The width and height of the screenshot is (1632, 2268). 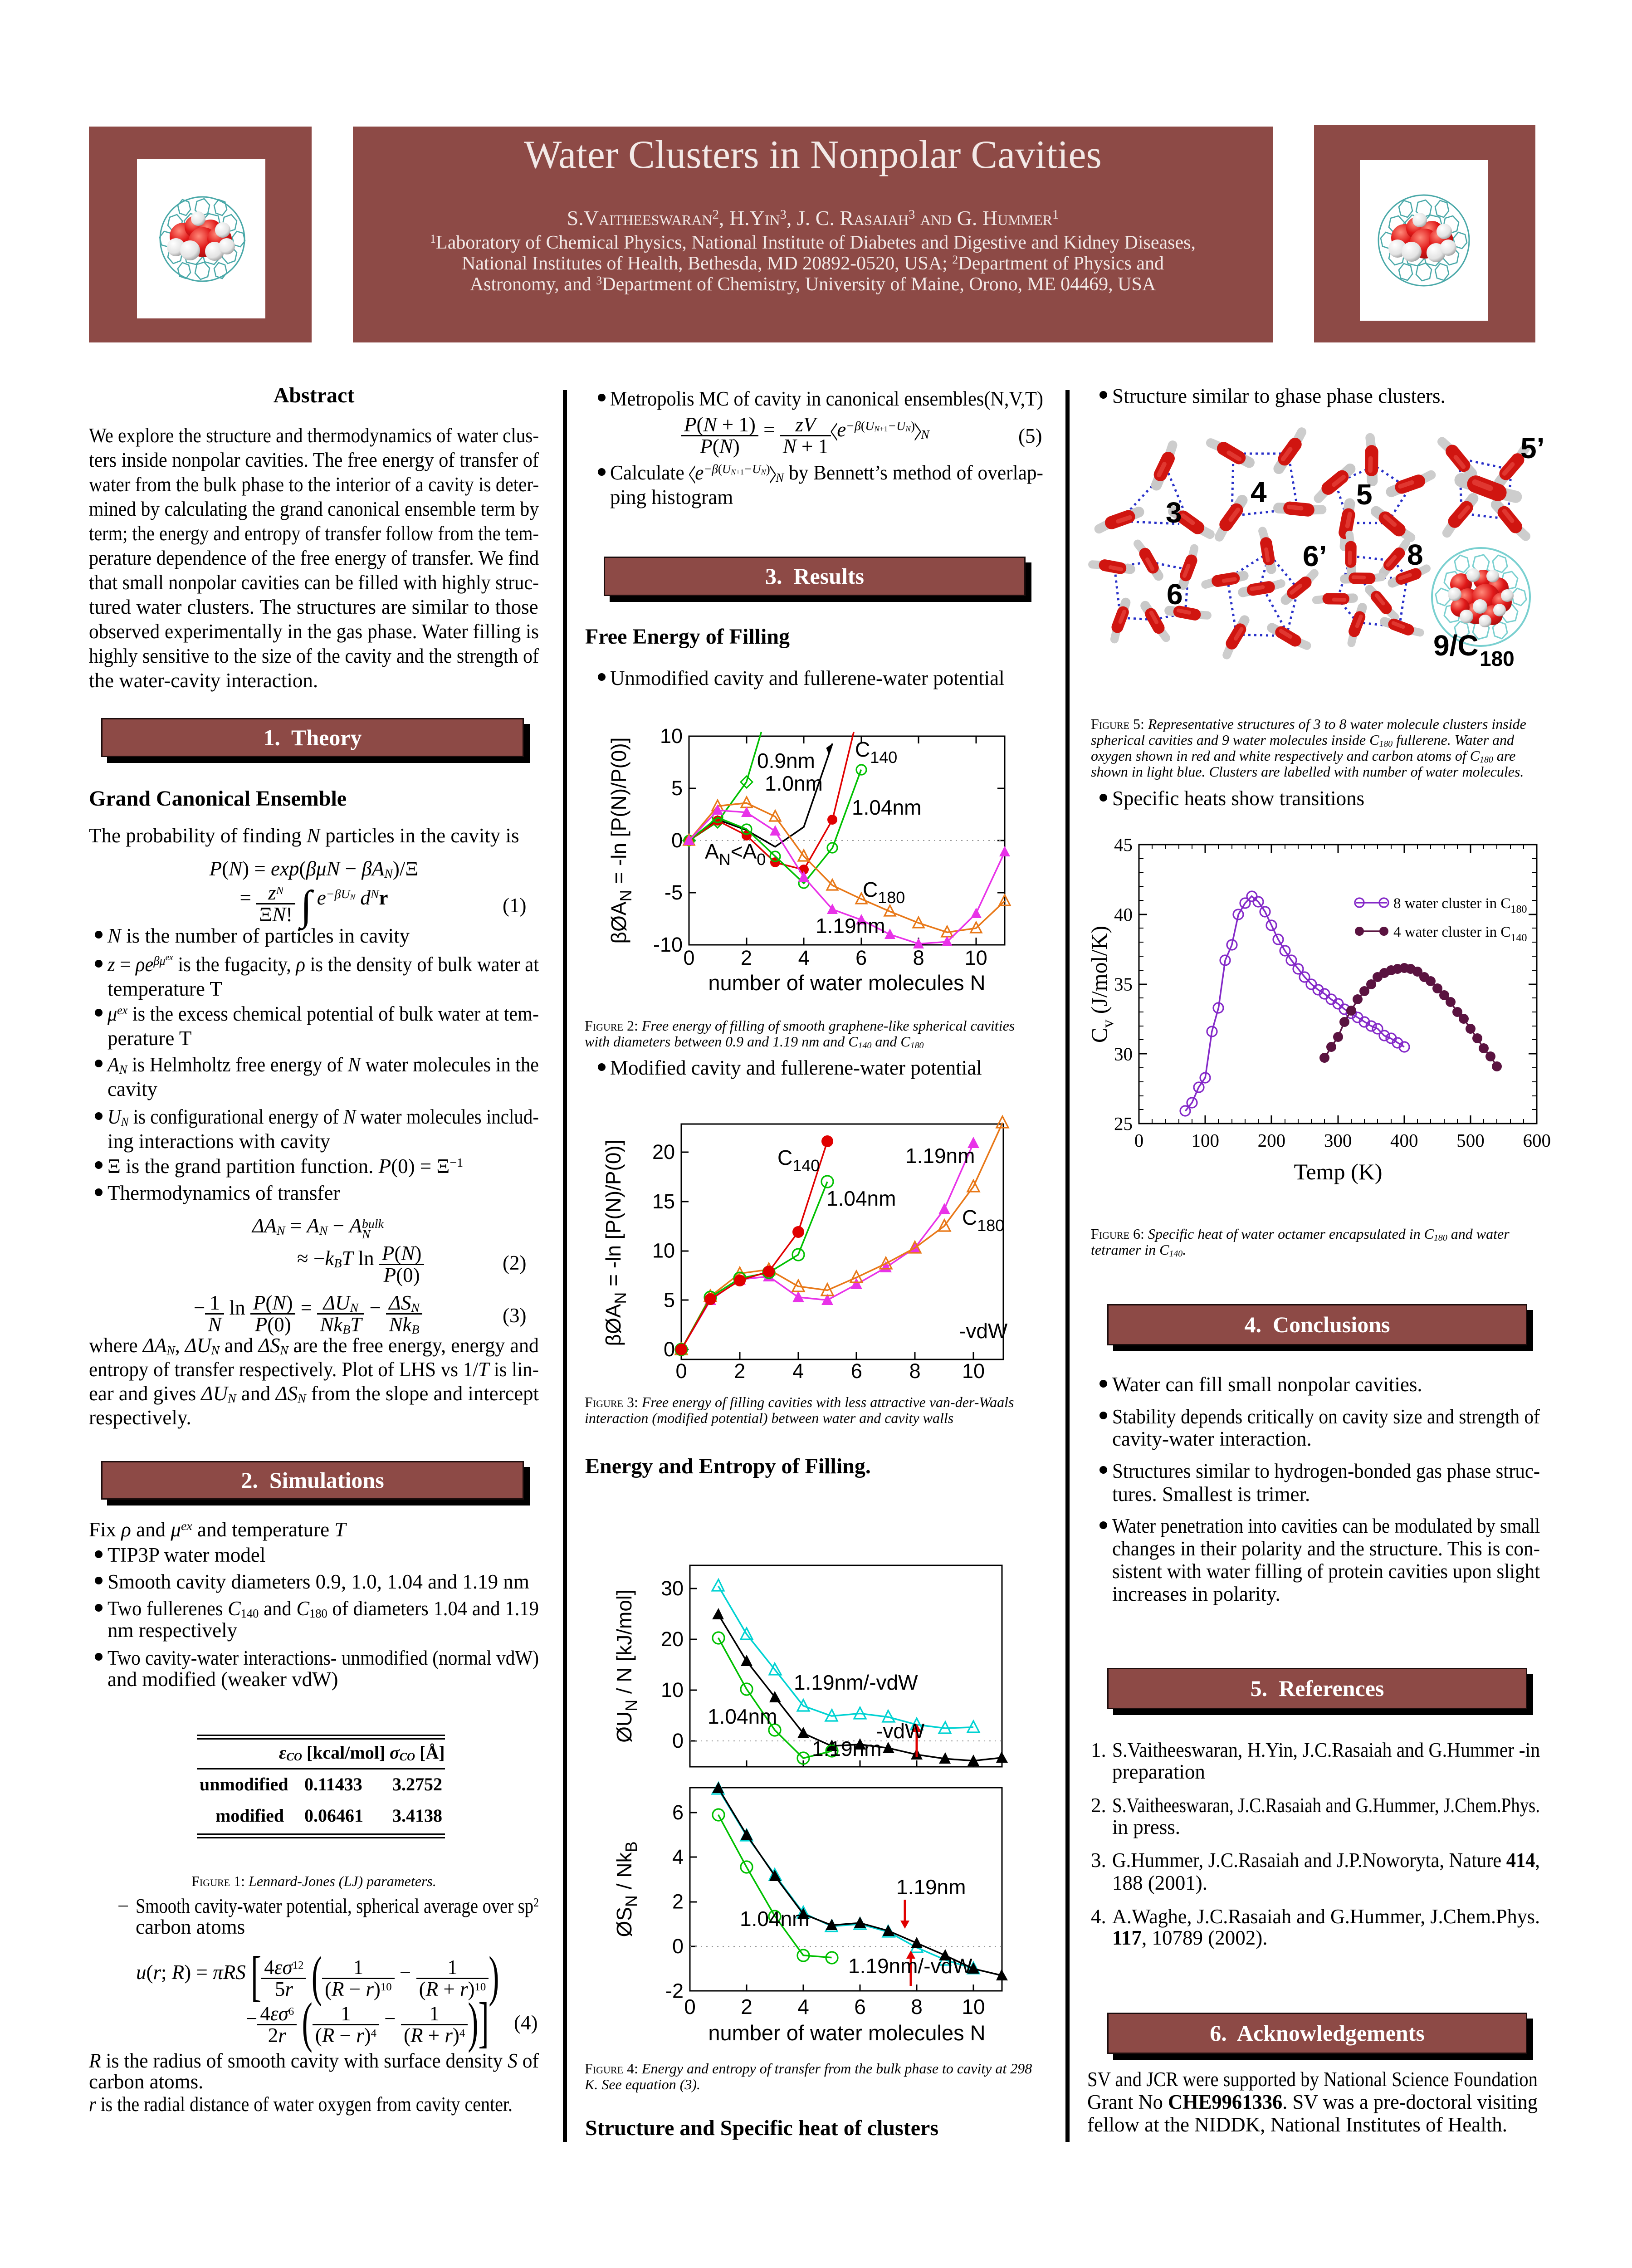 What do you see at coordinates (1470, 1140) in the screenshot?
I see `svg-text: 500` at bounding box center [1470, 1140].